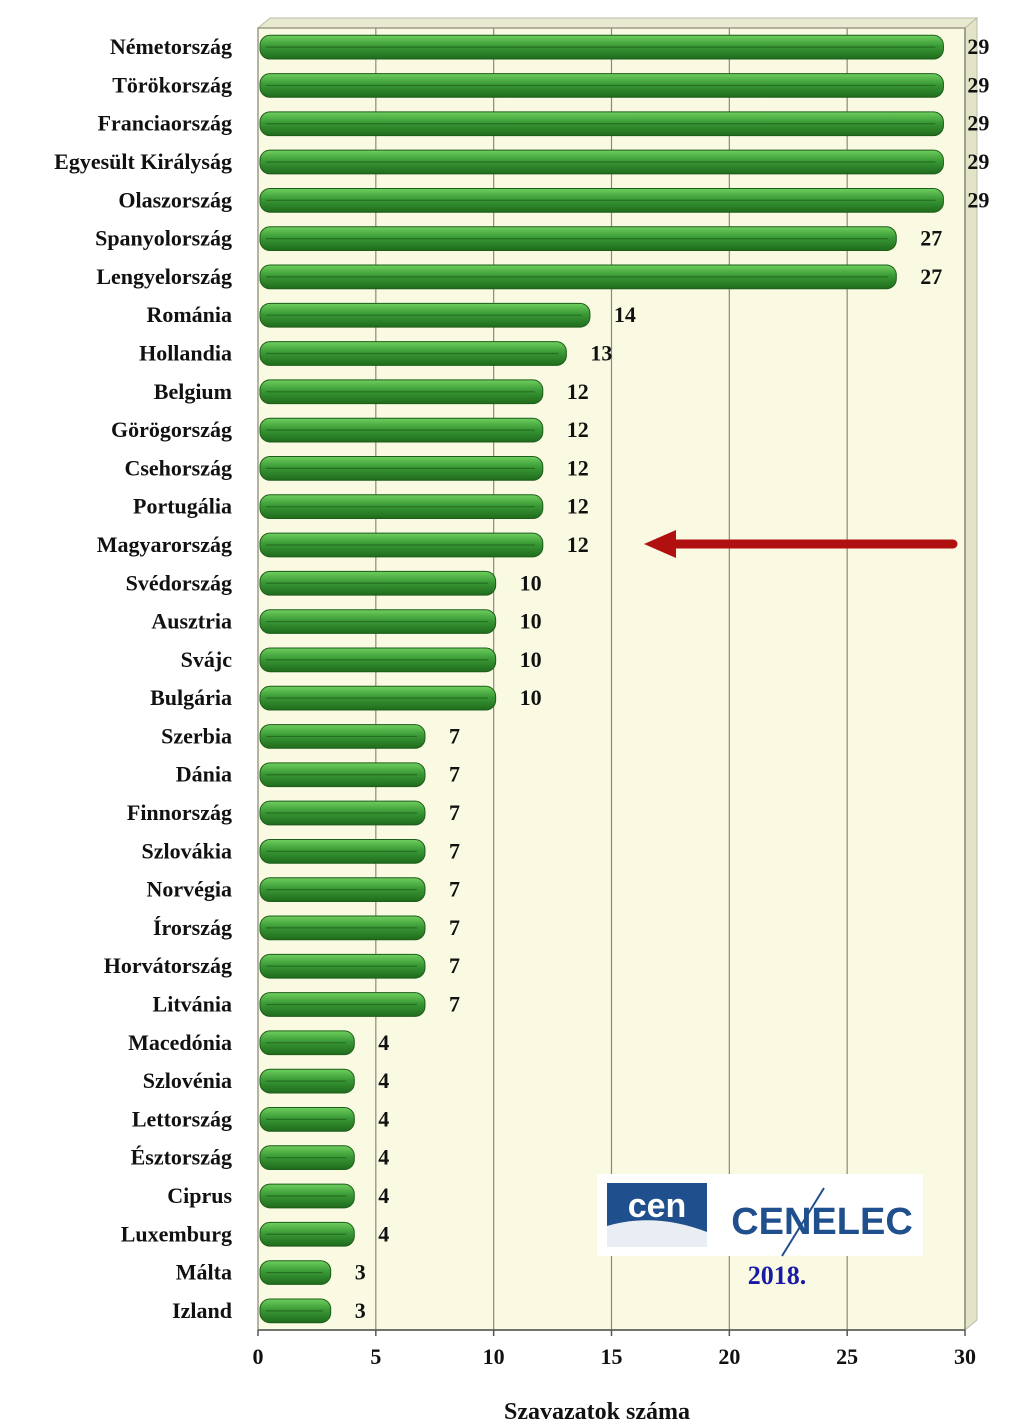  What do you see at coordinates (657, 1206) in the screenshot?
I see `cen-logo-text: cen` at bounding box center [657, 1206].